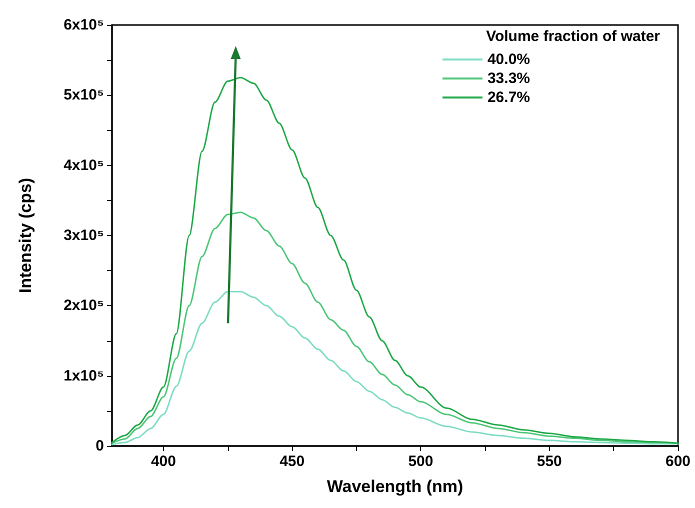 The image size is (695, 508). What do you see at coordinates (84, 305) in the screenshot?
I see `y-tick-label: 2x10⁵` at bounding box center [84, 305].